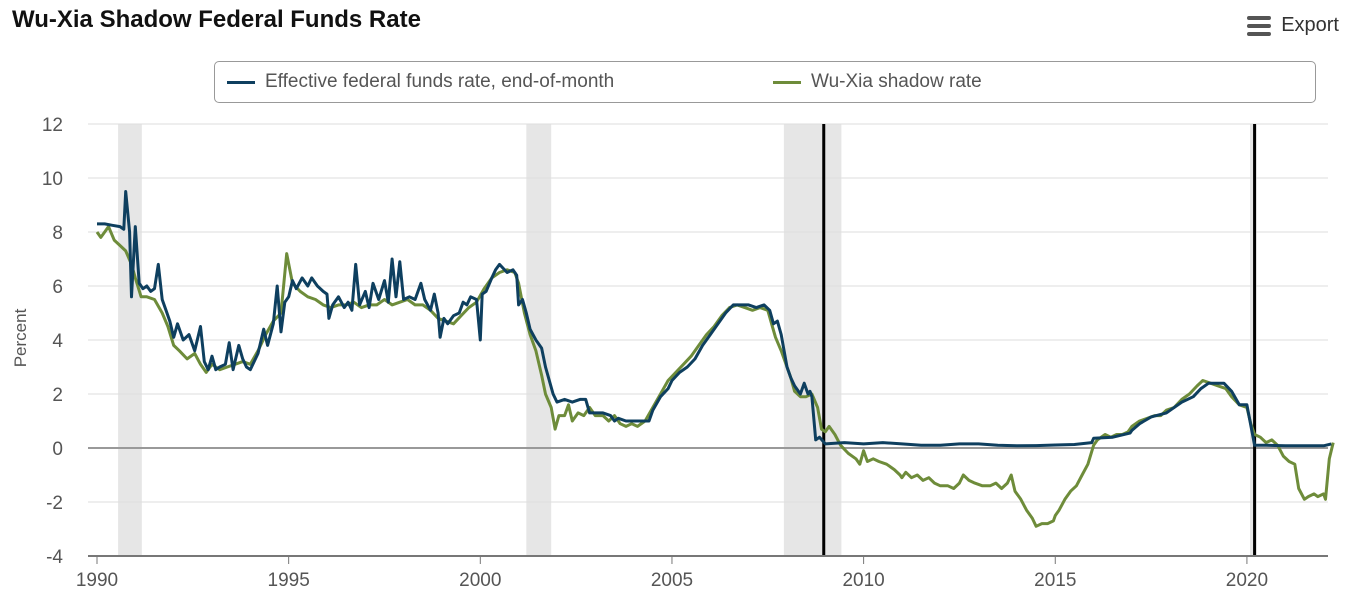  What do you see at coordinates (57, 449) in the screenshot?
I see `y-tick-label: 0` at bounding box center [57, 449].